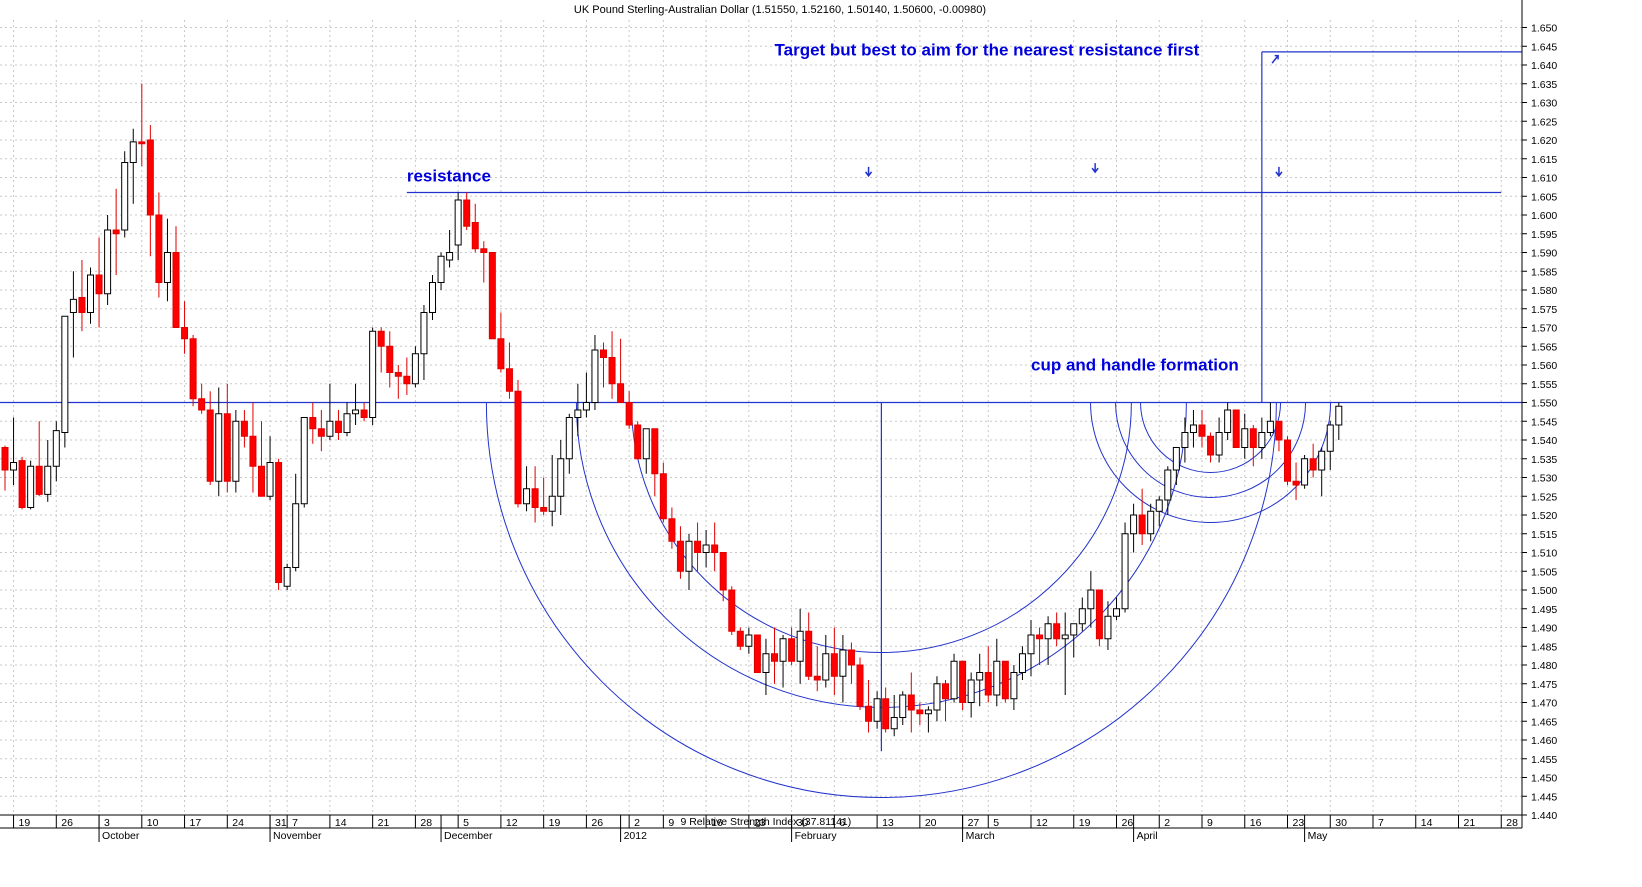  Describe the element at coordinates (1544, 29) in the screenshot. I see `y-tick-label: 1.650` at that location.